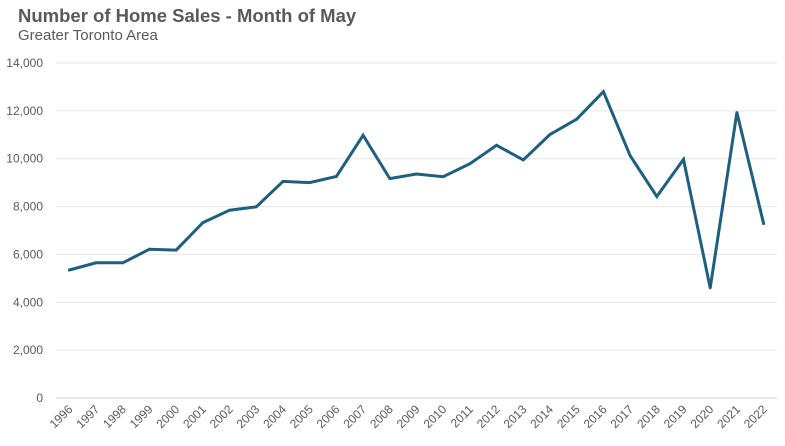 This screenshot has width=785, height=446. I want to click on x-tick-label: 2001, so click(194, 416).